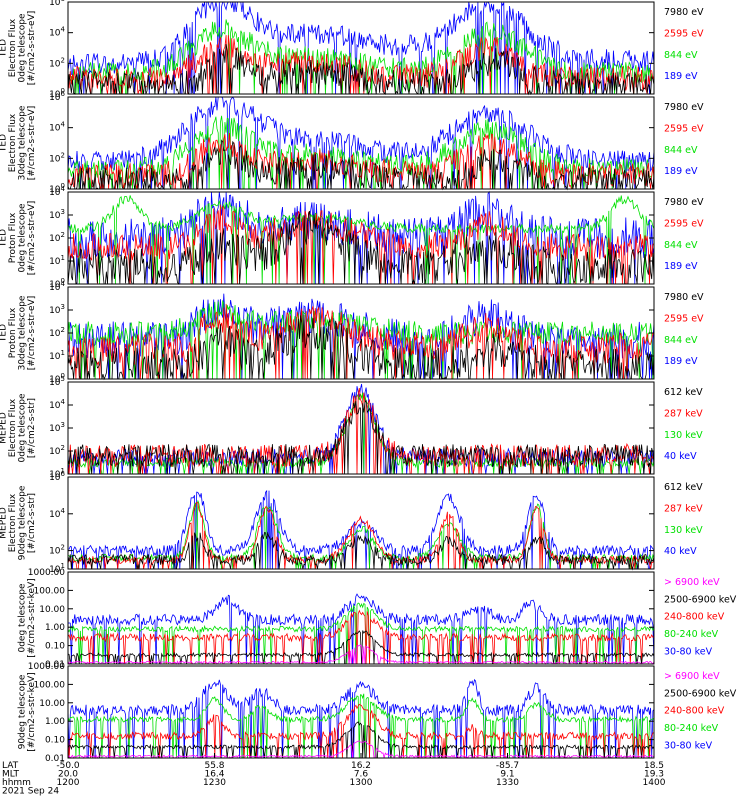 Image resolution: width=750 pixels, height=800 pixels. I want to click on date-label: 2021 Sep 24, so click(30, 792).